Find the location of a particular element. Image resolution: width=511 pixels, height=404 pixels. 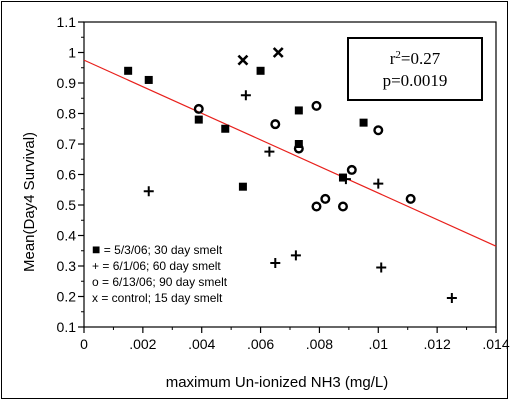

x-tick-label: .012 is located at coordinates (437, 344).